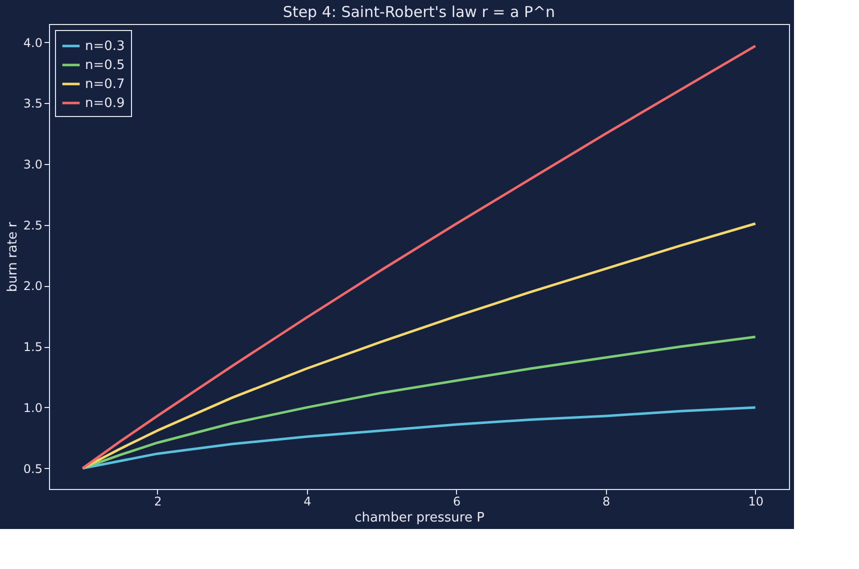  What do you see at coordinates (105, 103) in the screenshot?
I see `legend-label: n=0.9` at bounding box center [105, 103].